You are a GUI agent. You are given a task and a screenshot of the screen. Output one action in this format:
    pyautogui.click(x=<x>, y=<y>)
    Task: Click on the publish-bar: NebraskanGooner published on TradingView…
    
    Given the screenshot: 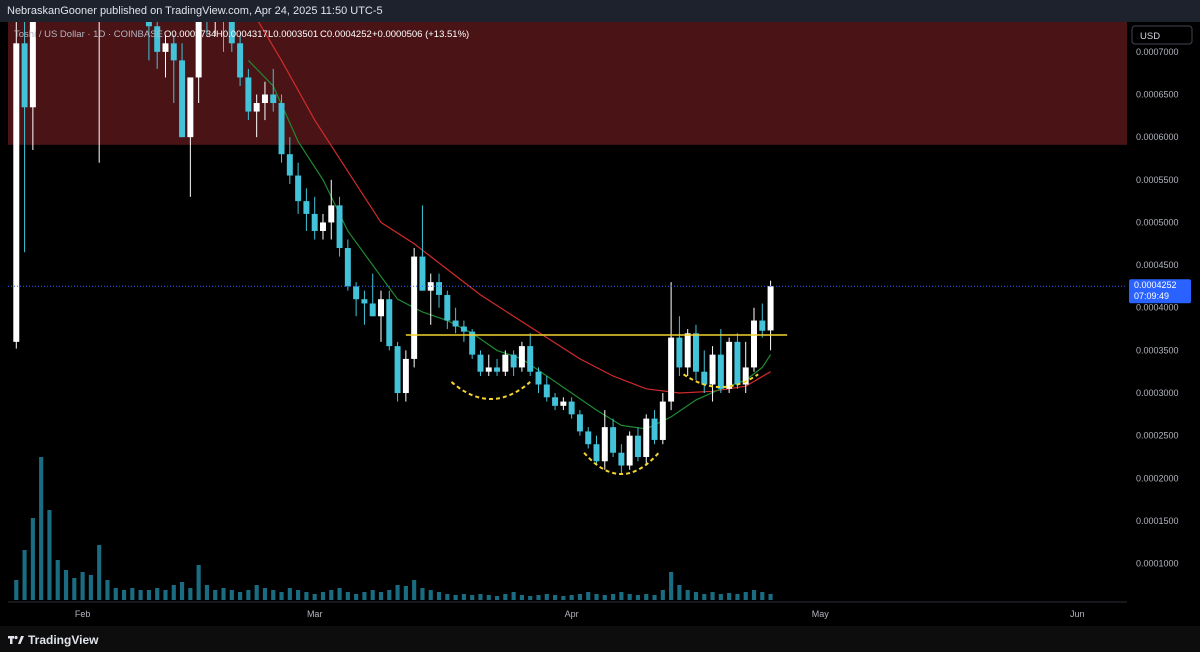 What is the action you would take?
    pyautogui.click(x=600, y=11)
    